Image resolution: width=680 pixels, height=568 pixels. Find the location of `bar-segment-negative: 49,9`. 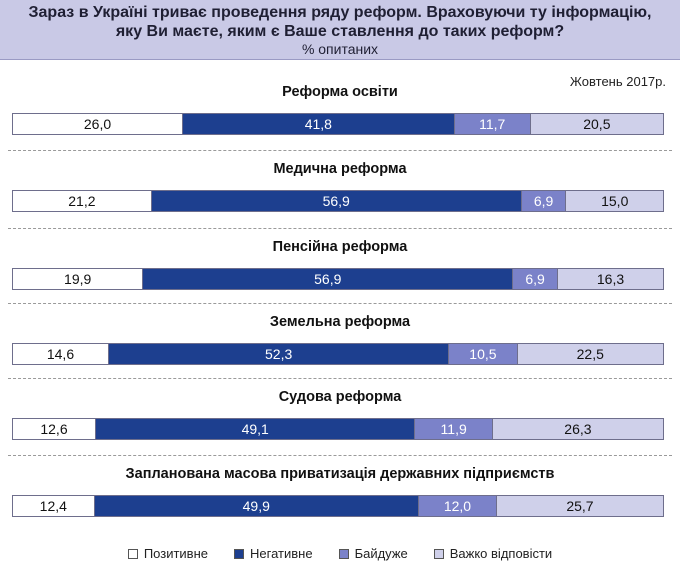

bar-segment-negative: 49,9 is located at coordinates (255, 506).